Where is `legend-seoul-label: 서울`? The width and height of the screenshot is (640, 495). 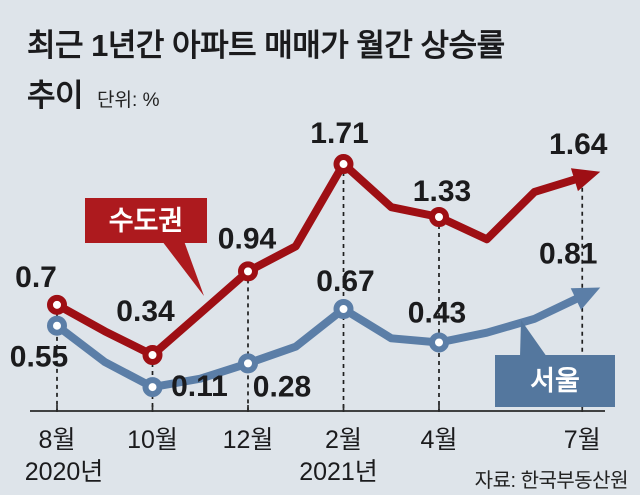
legend-seoul-label: 서울 is located at coordinates (555, 381).